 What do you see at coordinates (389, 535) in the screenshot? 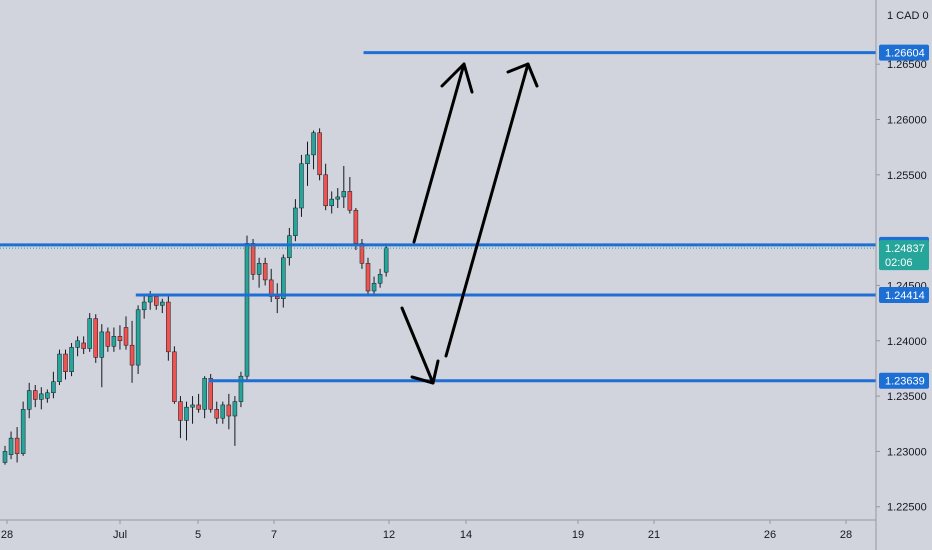
I see `time-tick-label: 12` at bounding box center [389, 535].